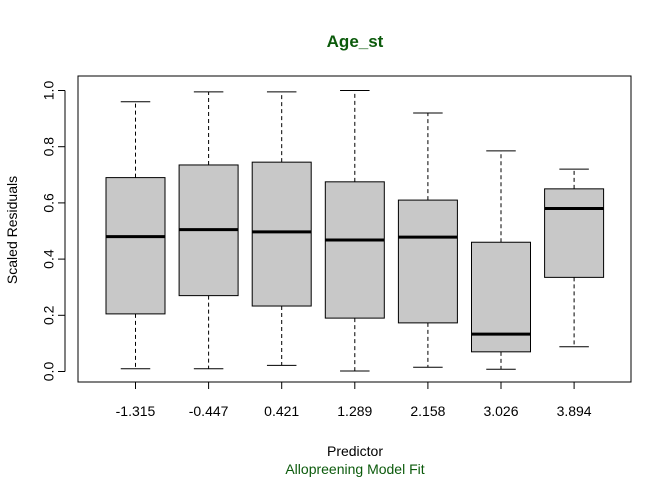  Describe the element at coordinates (354, 400) in the screenshot. I see `x-axis: -1.315 -0.447 0.421 1.289 2.158 3.026 3.894` at that location.